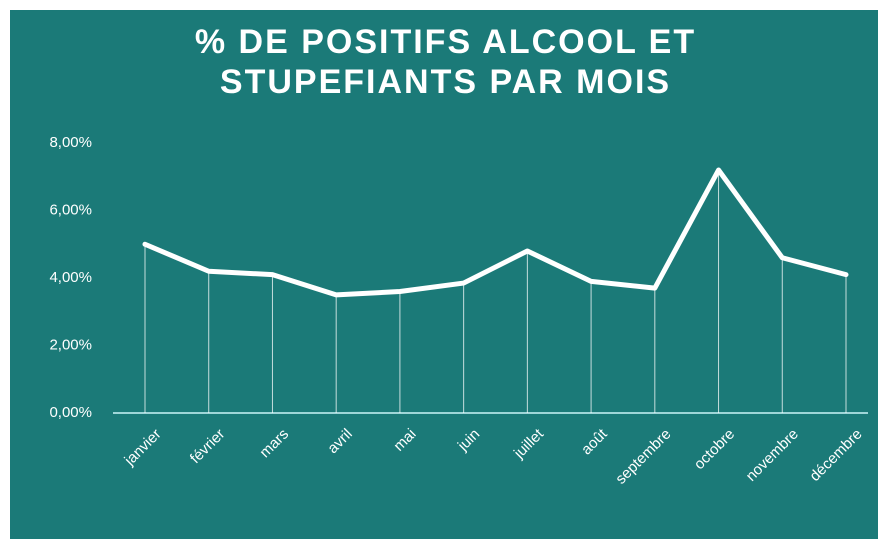  I want to click on y-tick-label: 0,00%, so click(70, 412).